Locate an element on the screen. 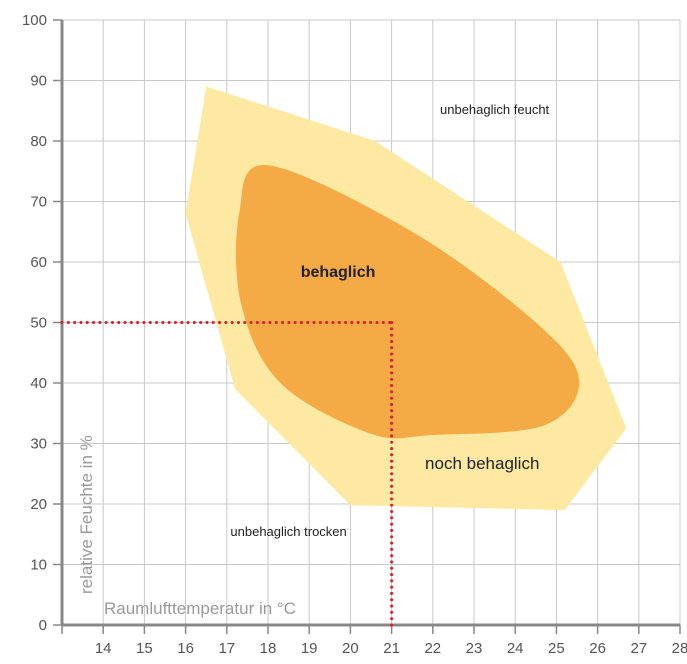 This screenshot has width=687, height=664. x-tick-label: 23 is located at coordinates (474, 648).